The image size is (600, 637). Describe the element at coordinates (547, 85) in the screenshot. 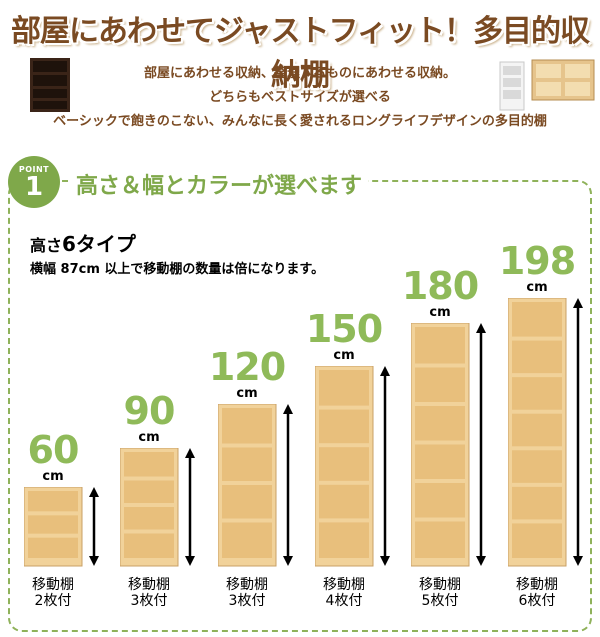

I see `white-and-wood-bookshelf-thumbnail` at that location.